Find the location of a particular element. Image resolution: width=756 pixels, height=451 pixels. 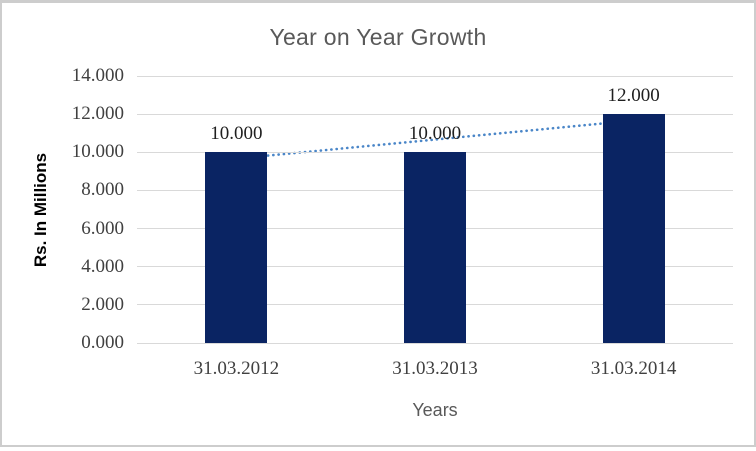

x-axis-category-label: 31.03.2012 is located at coordinates (236, 368).